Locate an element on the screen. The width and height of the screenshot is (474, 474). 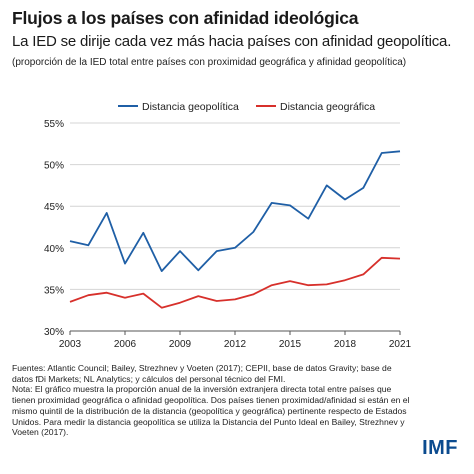
imf-logo: IMF is located at coordinates (440, 448).